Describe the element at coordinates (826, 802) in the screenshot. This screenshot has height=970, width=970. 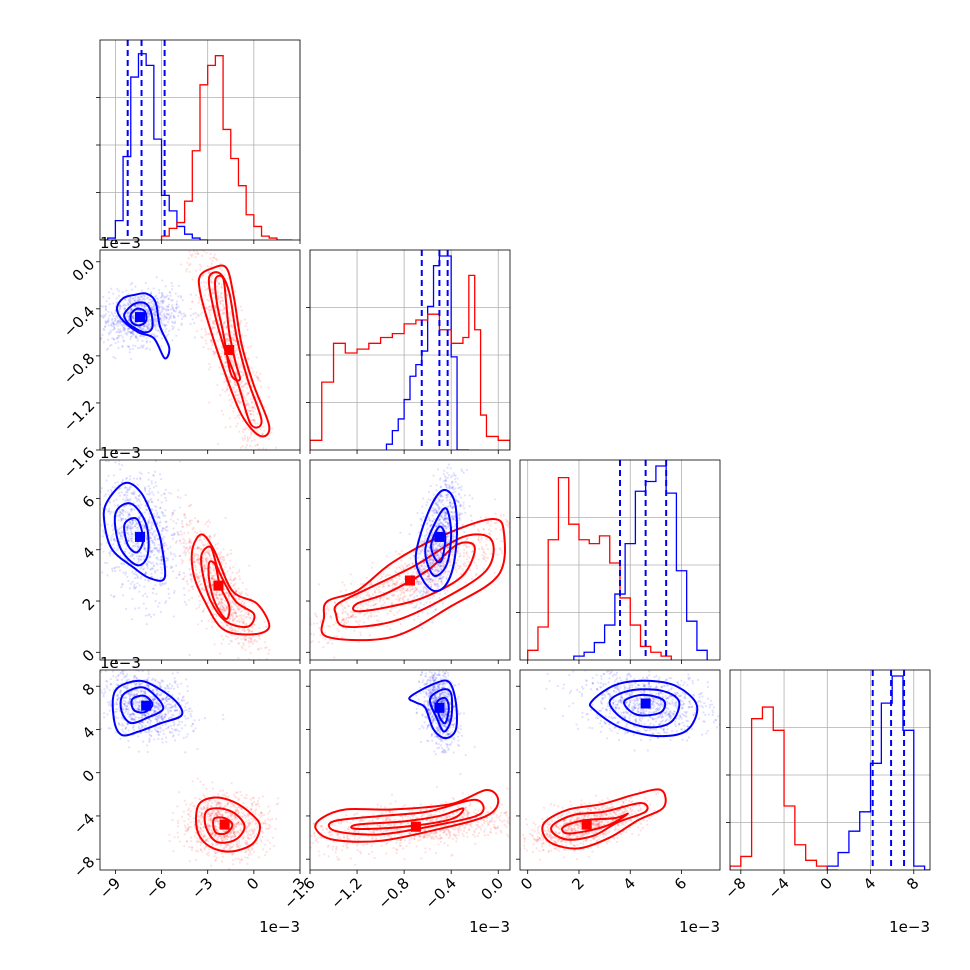
I see `histogram-panel-3: −8 −4 0 4 81e−3` at that location.